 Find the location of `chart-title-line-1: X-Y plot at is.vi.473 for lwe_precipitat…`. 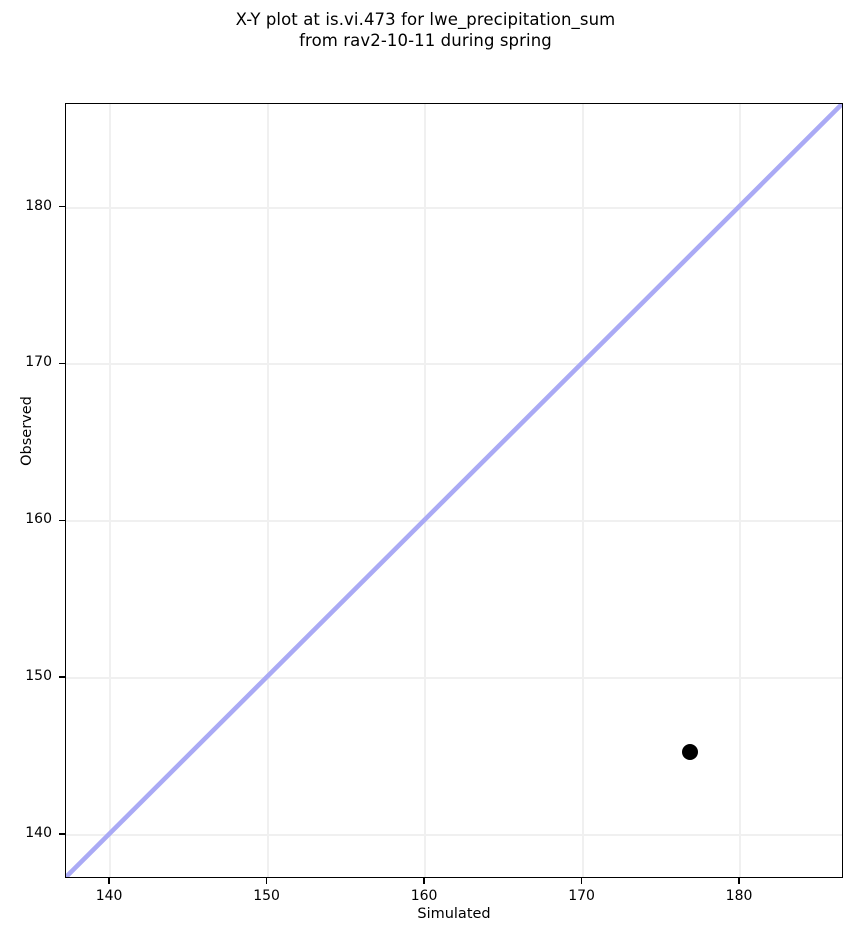

chart-title-line-1: X-Y plot at is.vi.473 for lwe_precipitat… is located at coordinates (425, 19).